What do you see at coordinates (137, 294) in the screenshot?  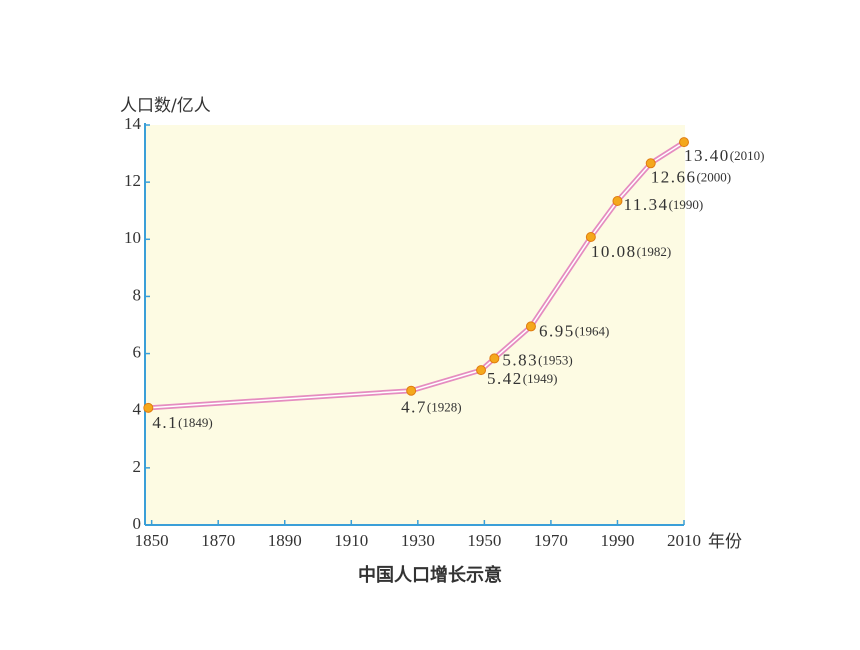 I see `y-tick-label: 8` at bounding box center [137, 294].